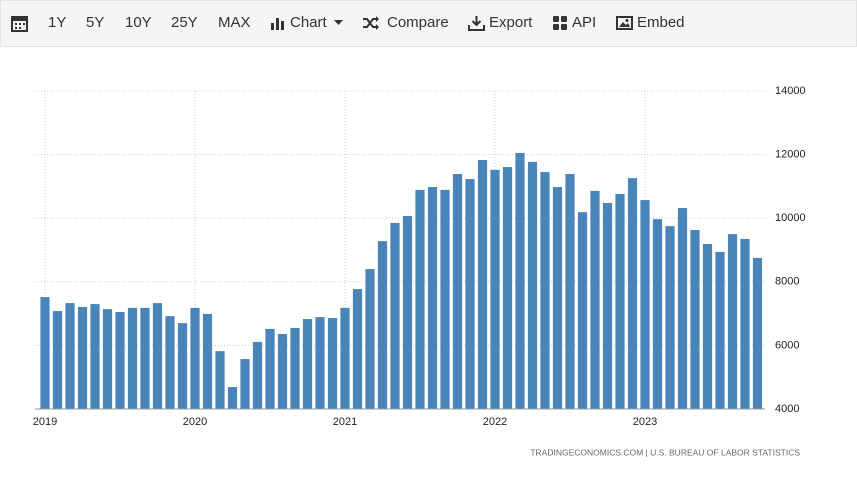  What do you see at coordinates (57, 22) in the screenshot?
I see `range-1y: 1Y` at bounding box center [57, 22].